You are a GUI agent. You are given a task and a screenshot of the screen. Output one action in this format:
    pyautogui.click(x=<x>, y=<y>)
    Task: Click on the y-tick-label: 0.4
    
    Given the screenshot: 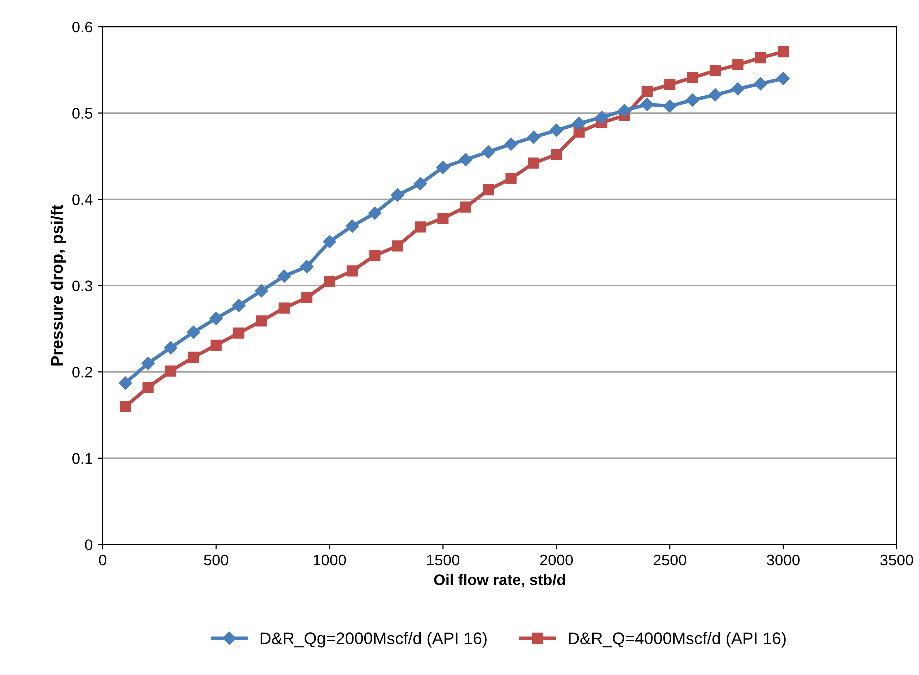 What is the action you would take?
    pyautogui.click(x=82, y=200)
    